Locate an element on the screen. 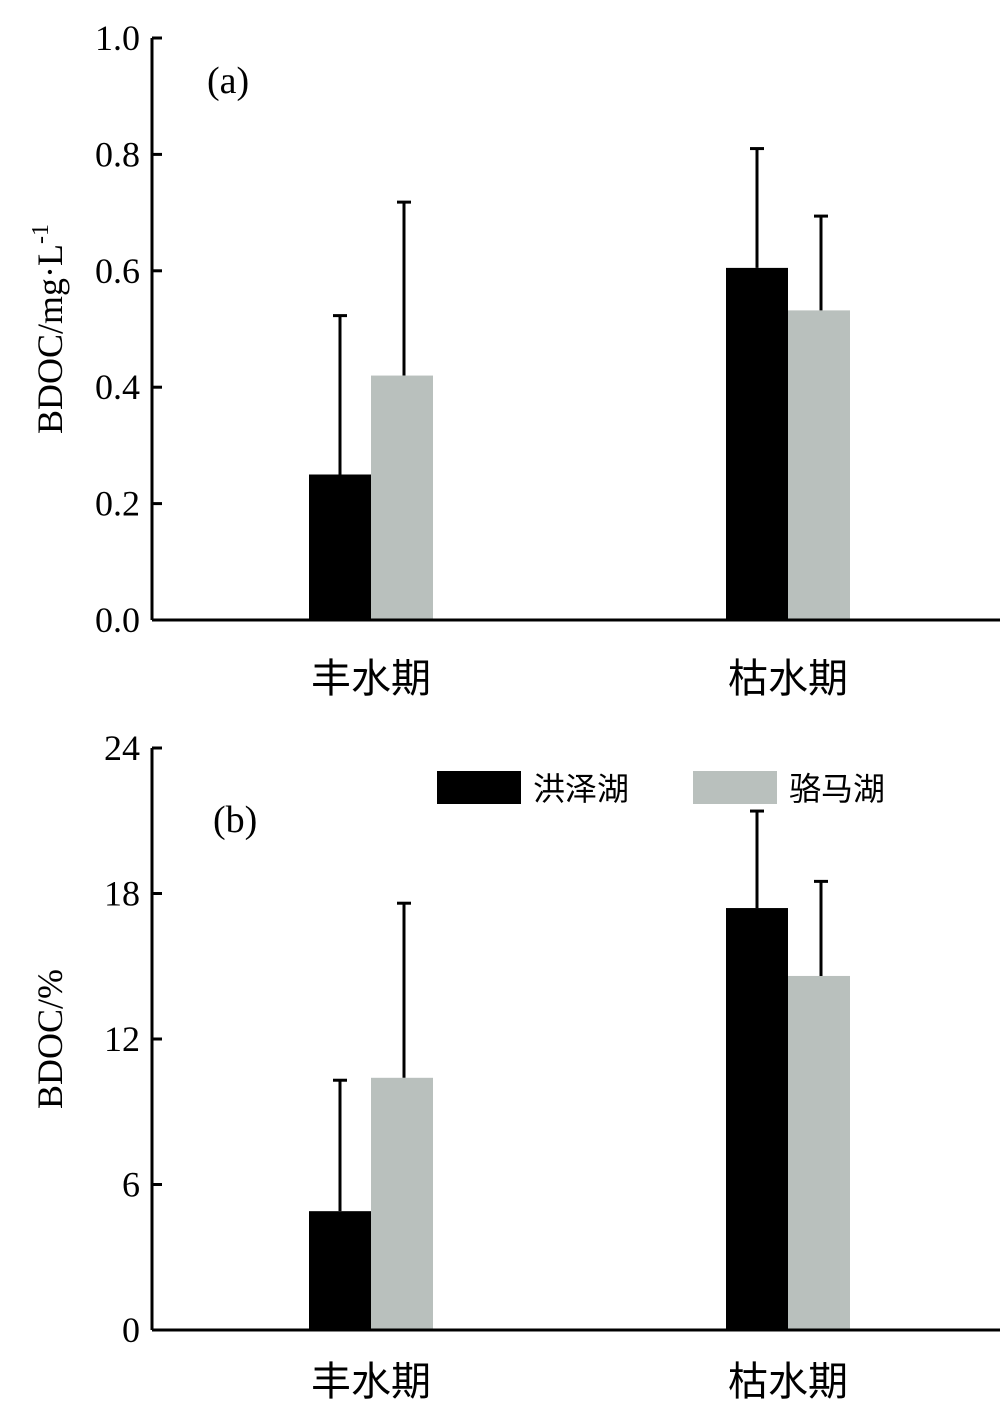 This screenshot has height=1410, width=1000. y-axis-title-text: BDOC/% is located at coordinates (50, 1039).